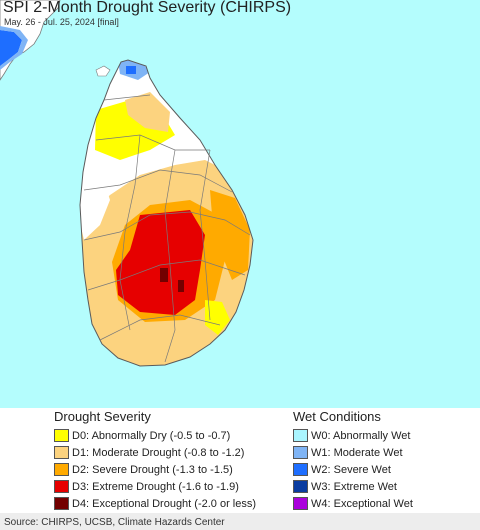 The image size is (480, 530). I want to click on wet-legend-heading: Wet Conditions, so click(337, 416).